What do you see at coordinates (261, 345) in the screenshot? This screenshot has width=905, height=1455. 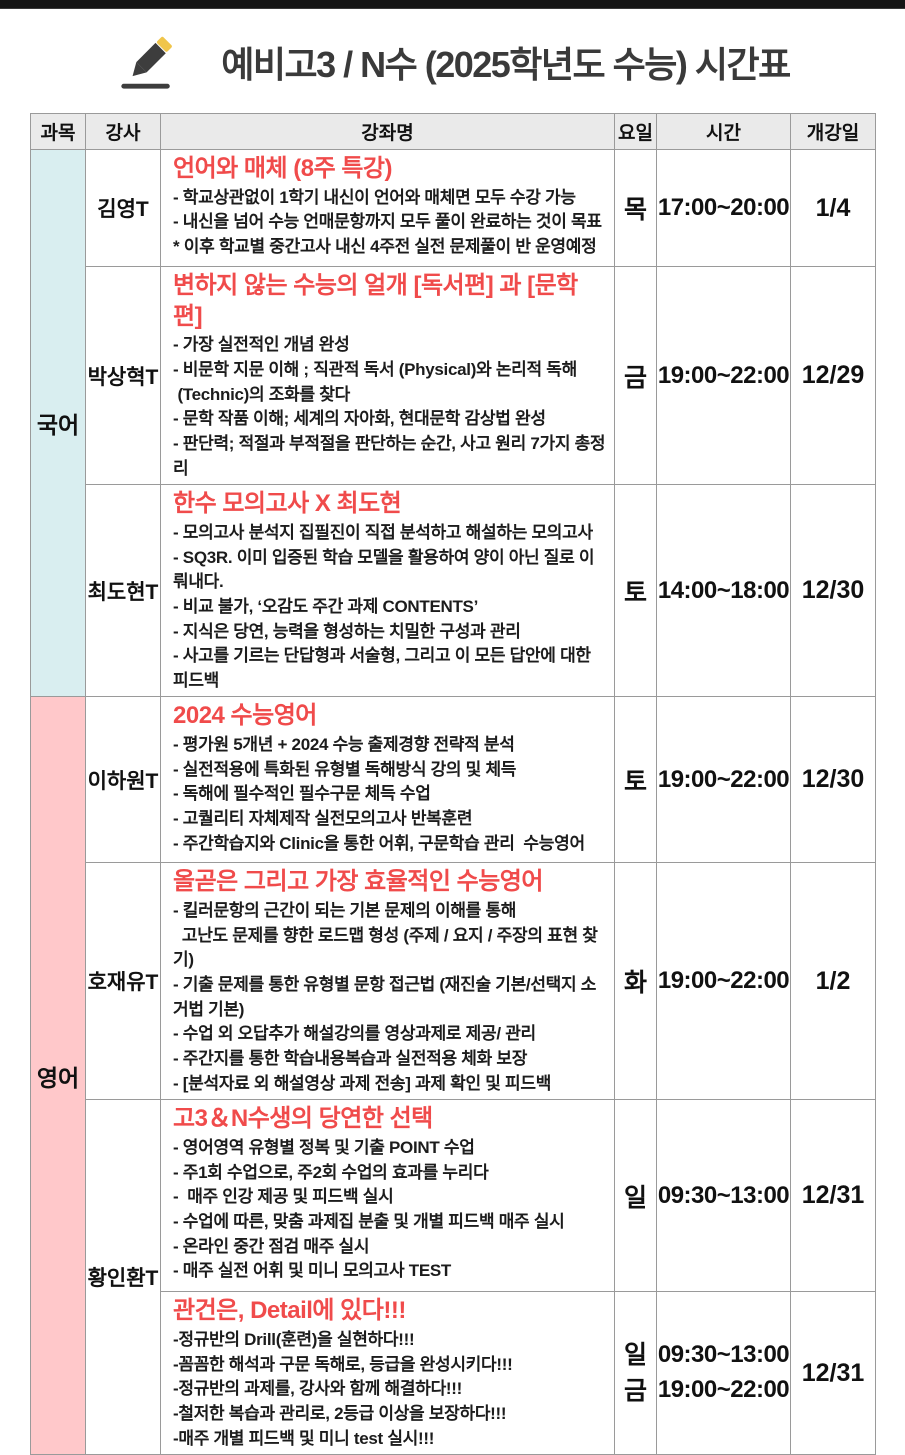 I see `course-line: - 가장 실전적인 개념 완성` at bounding box center [261, 345].